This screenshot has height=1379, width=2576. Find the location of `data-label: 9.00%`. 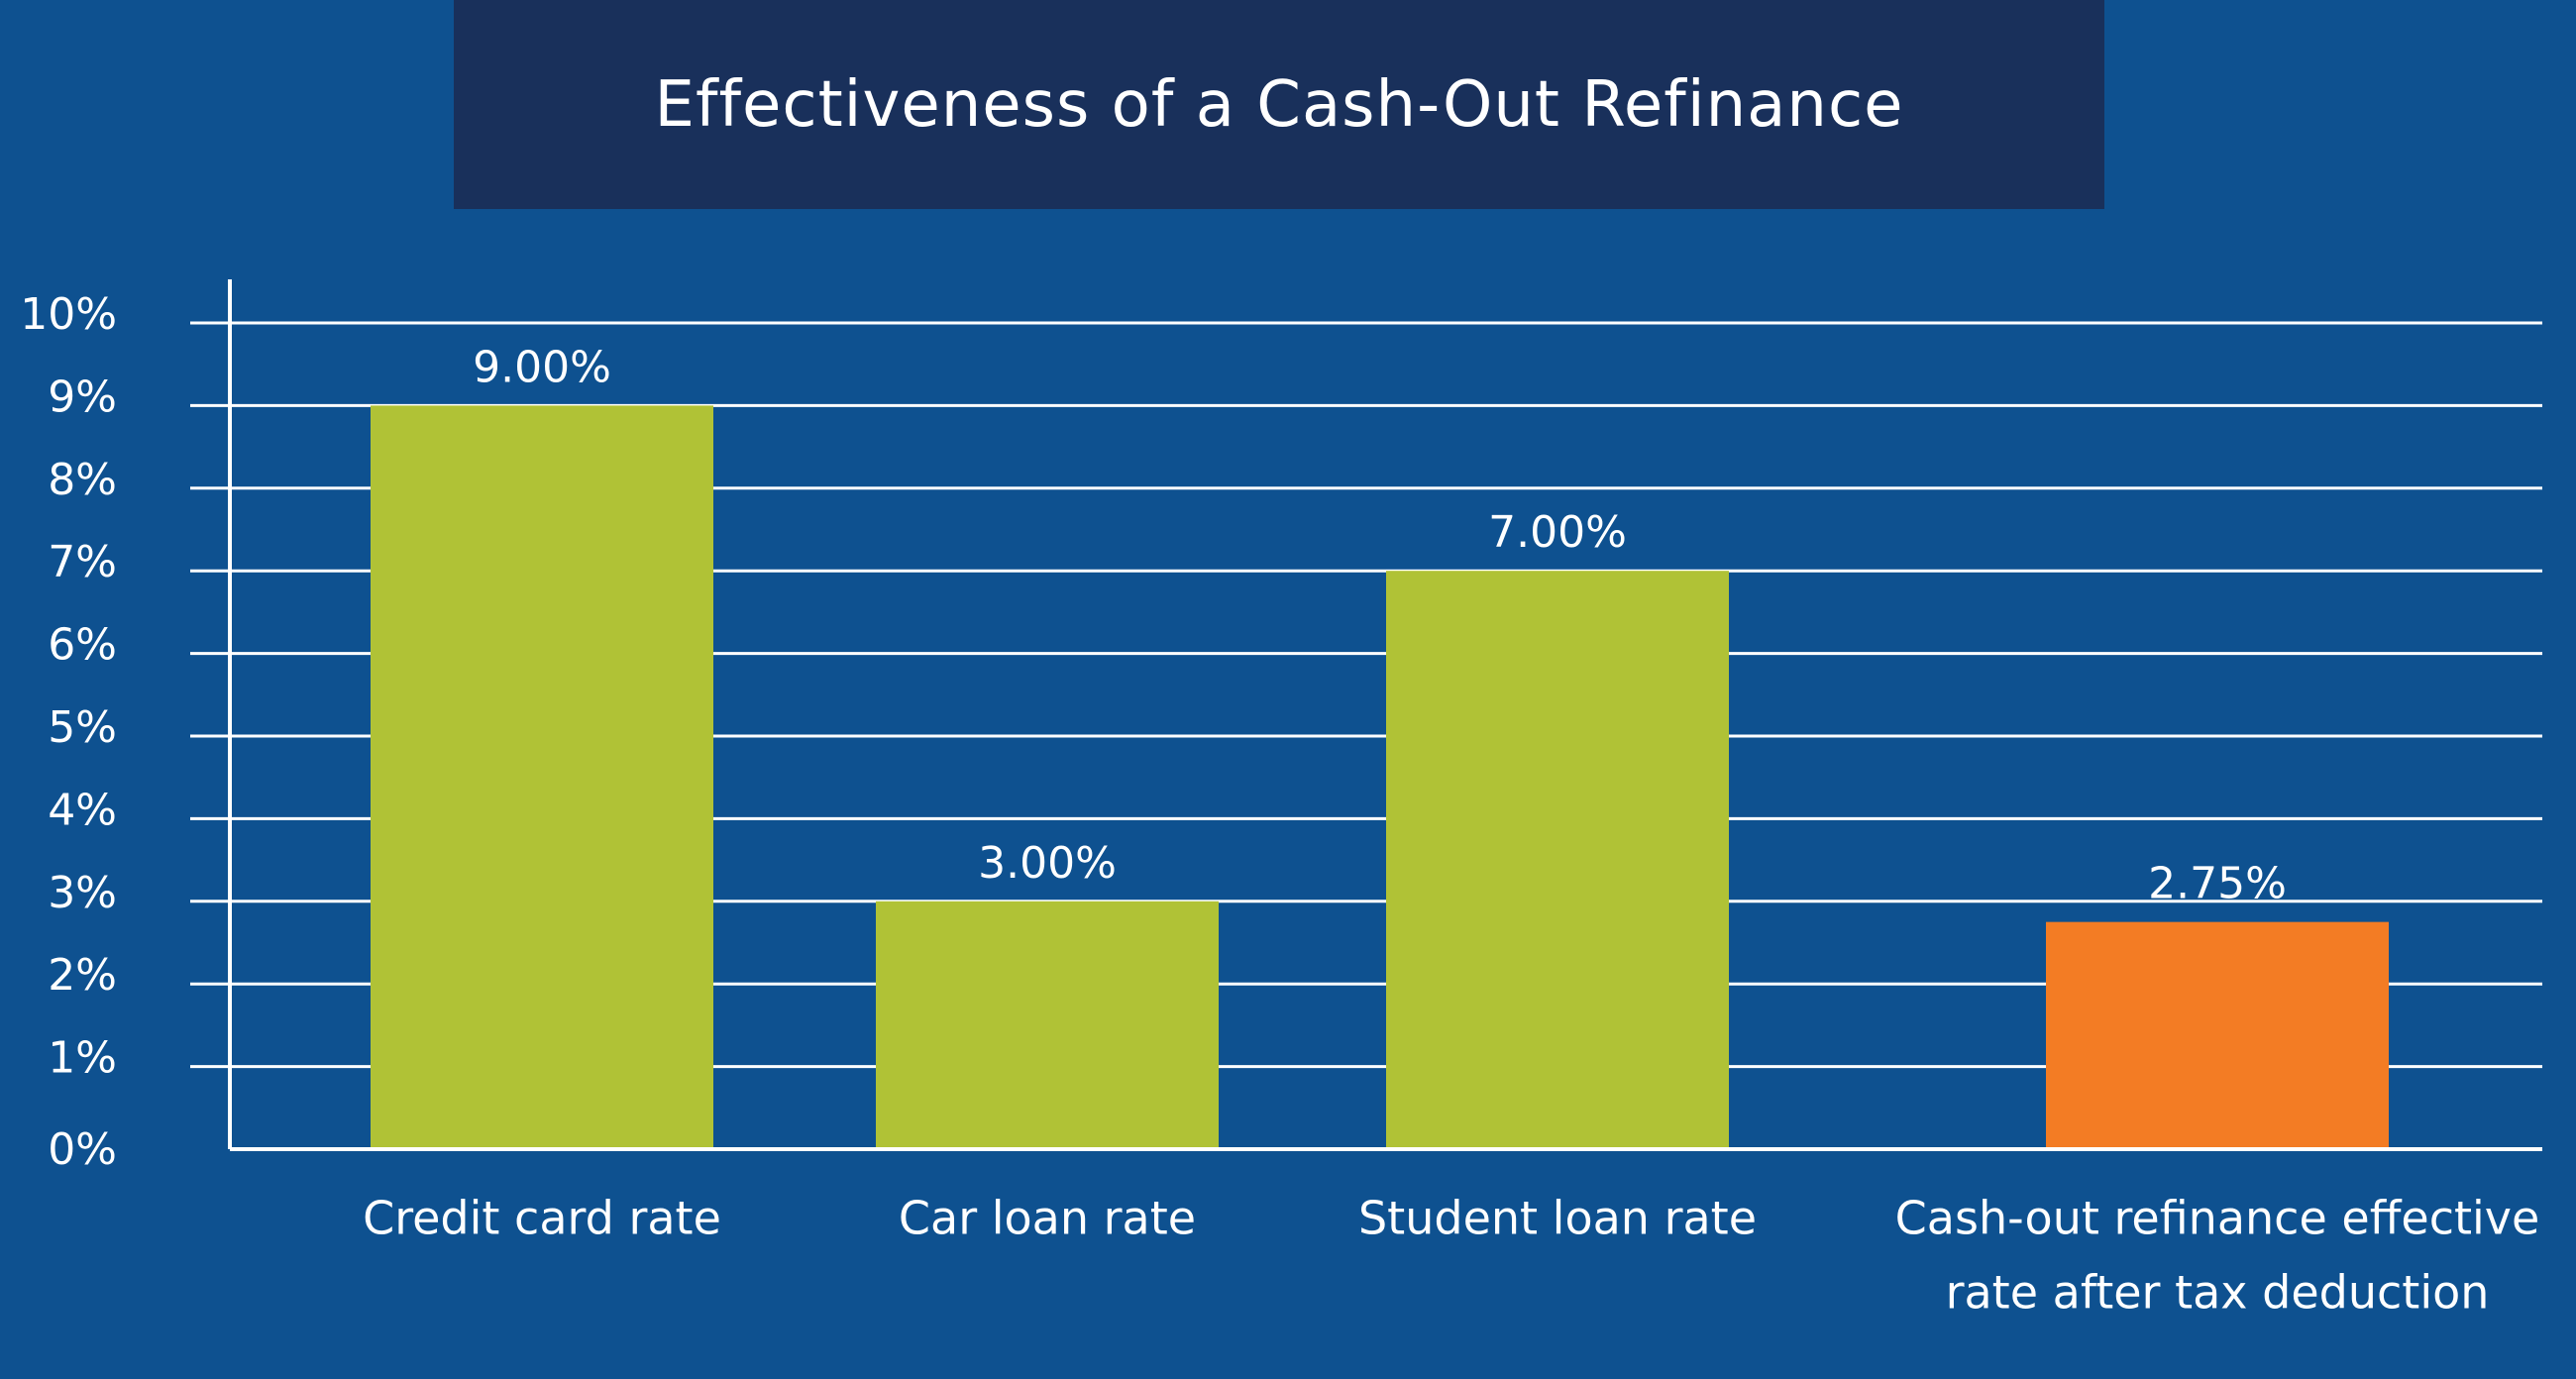

data-label: 9.00% is located at coordinates (542, 367).